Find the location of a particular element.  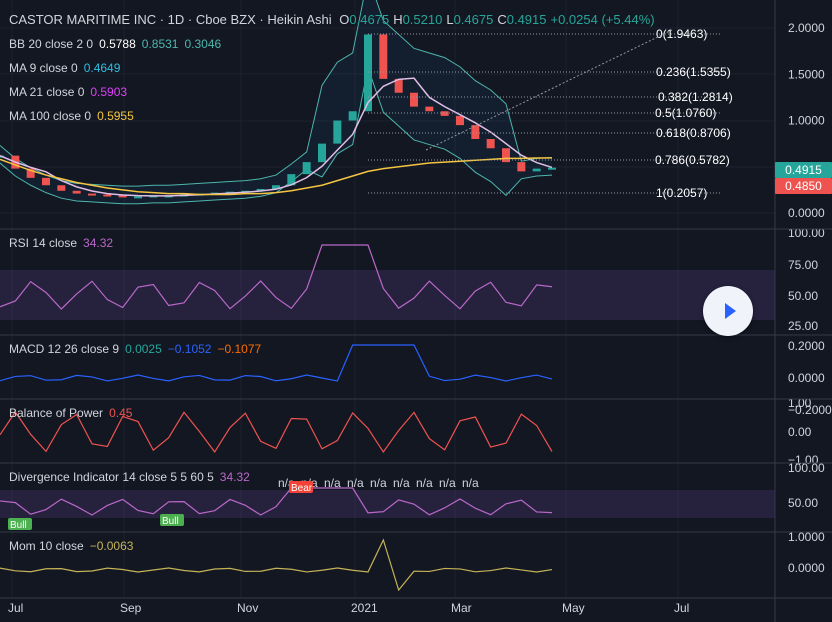

ohlc-value: 0.4915 is located at coordinates (526, 19).